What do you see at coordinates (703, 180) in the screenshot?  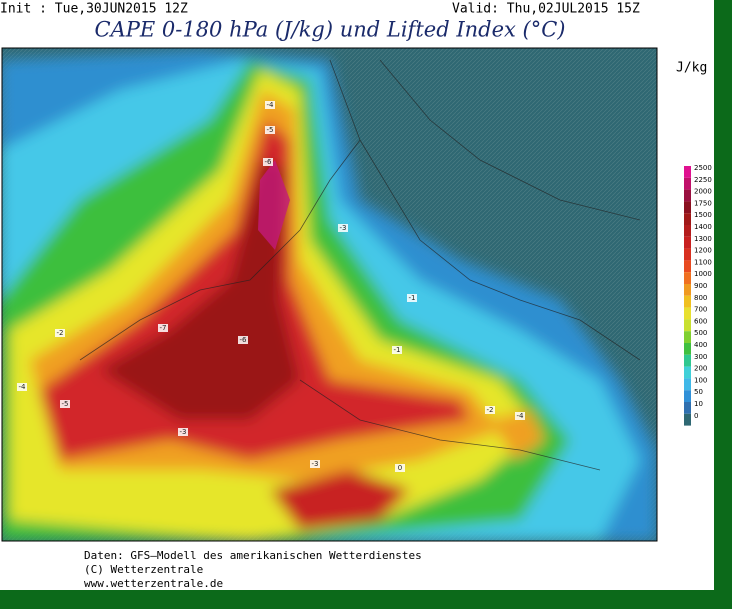 I see `colorbar-label: 2250` at bounding box center [703, 180].